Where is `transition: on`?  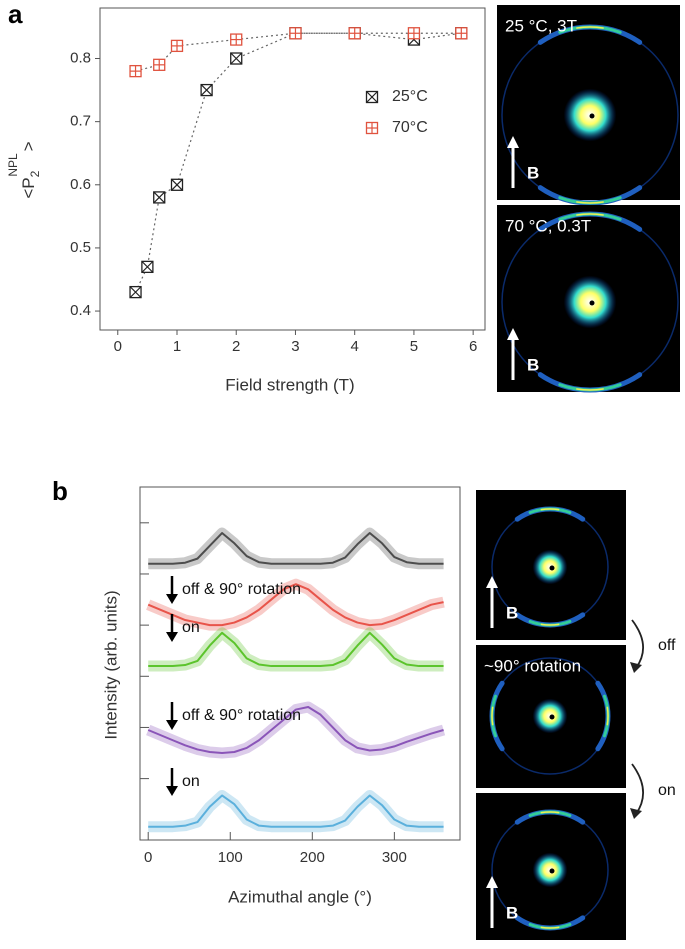
transition: on is located at coordinates (653, 791).